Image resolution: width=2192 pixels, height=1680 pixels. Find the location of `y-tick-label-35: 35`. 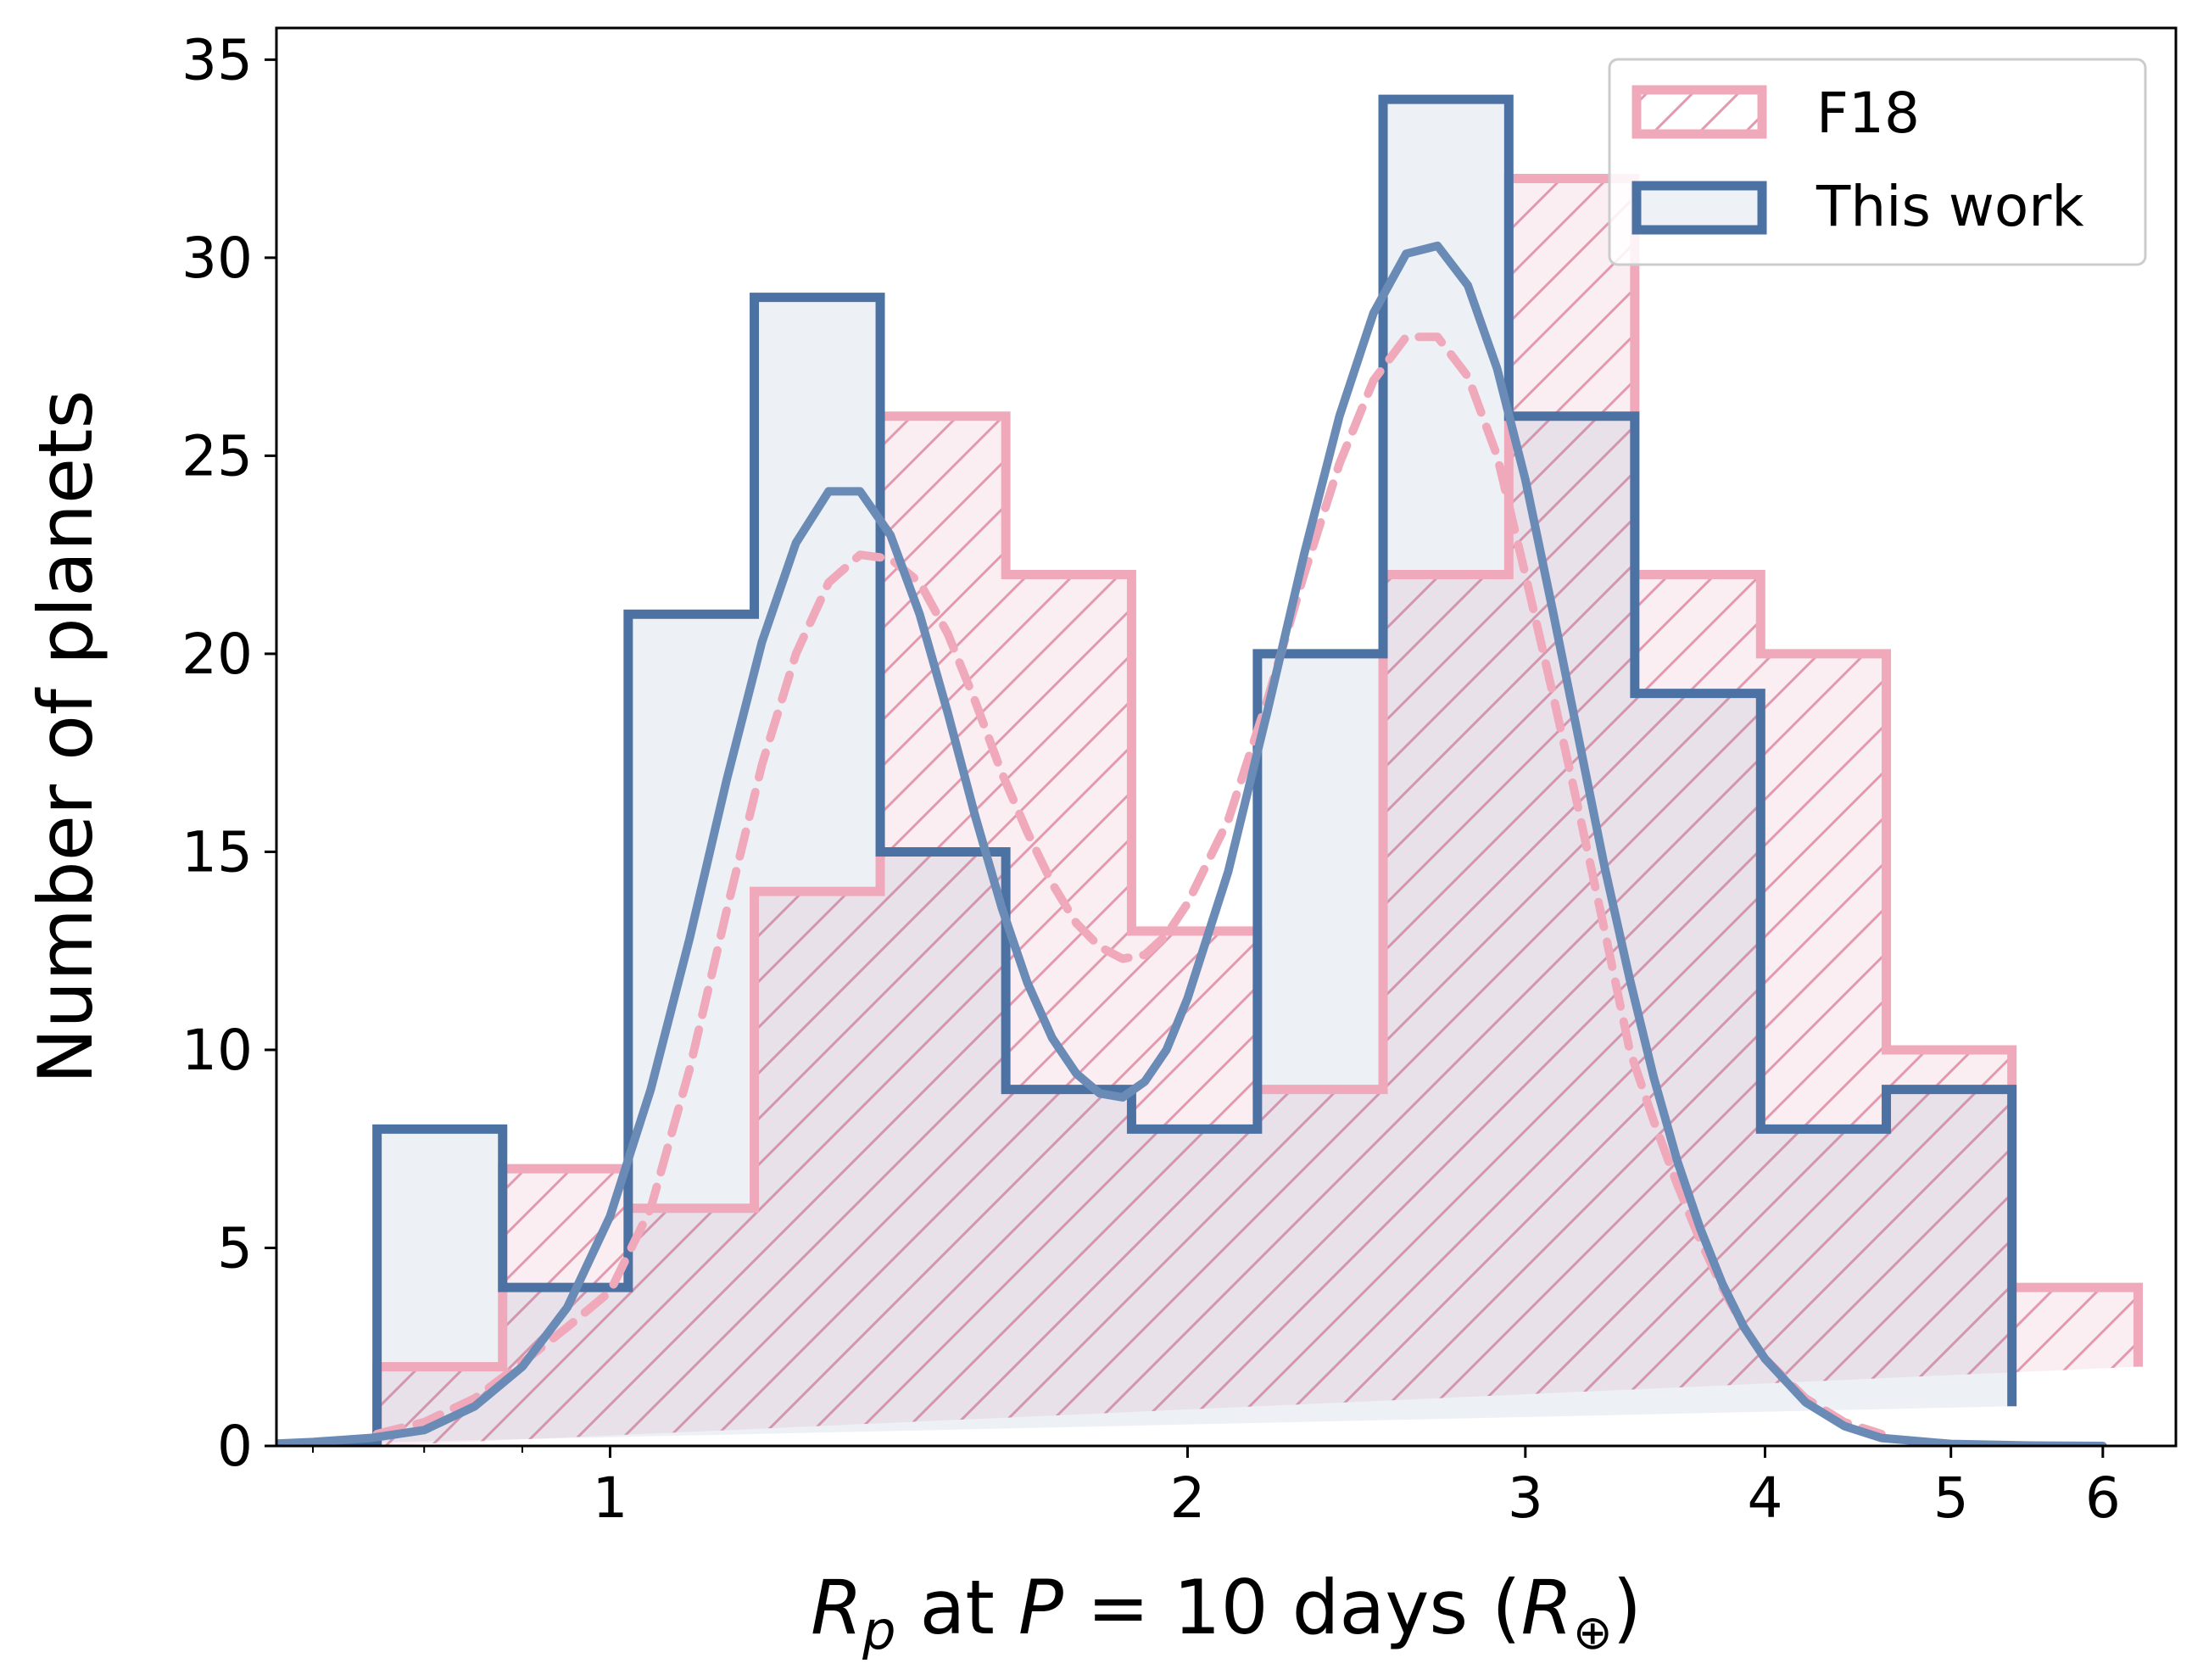

y-tick-label-35: 35 is located at coordinates (217, 59).